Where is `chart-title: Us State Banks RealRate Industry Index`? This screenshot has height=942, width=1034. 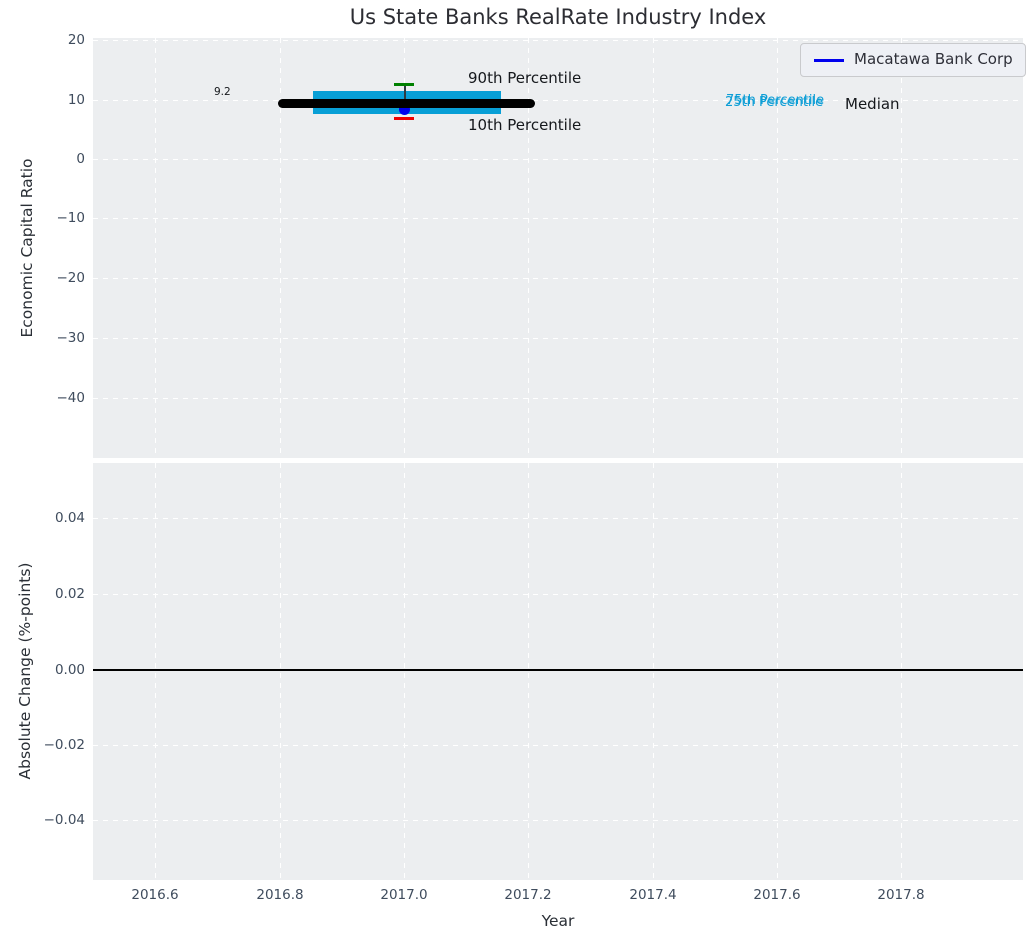
chart-title: Us State Banks RealRate Industry Index is located at coordinates (558, 17).